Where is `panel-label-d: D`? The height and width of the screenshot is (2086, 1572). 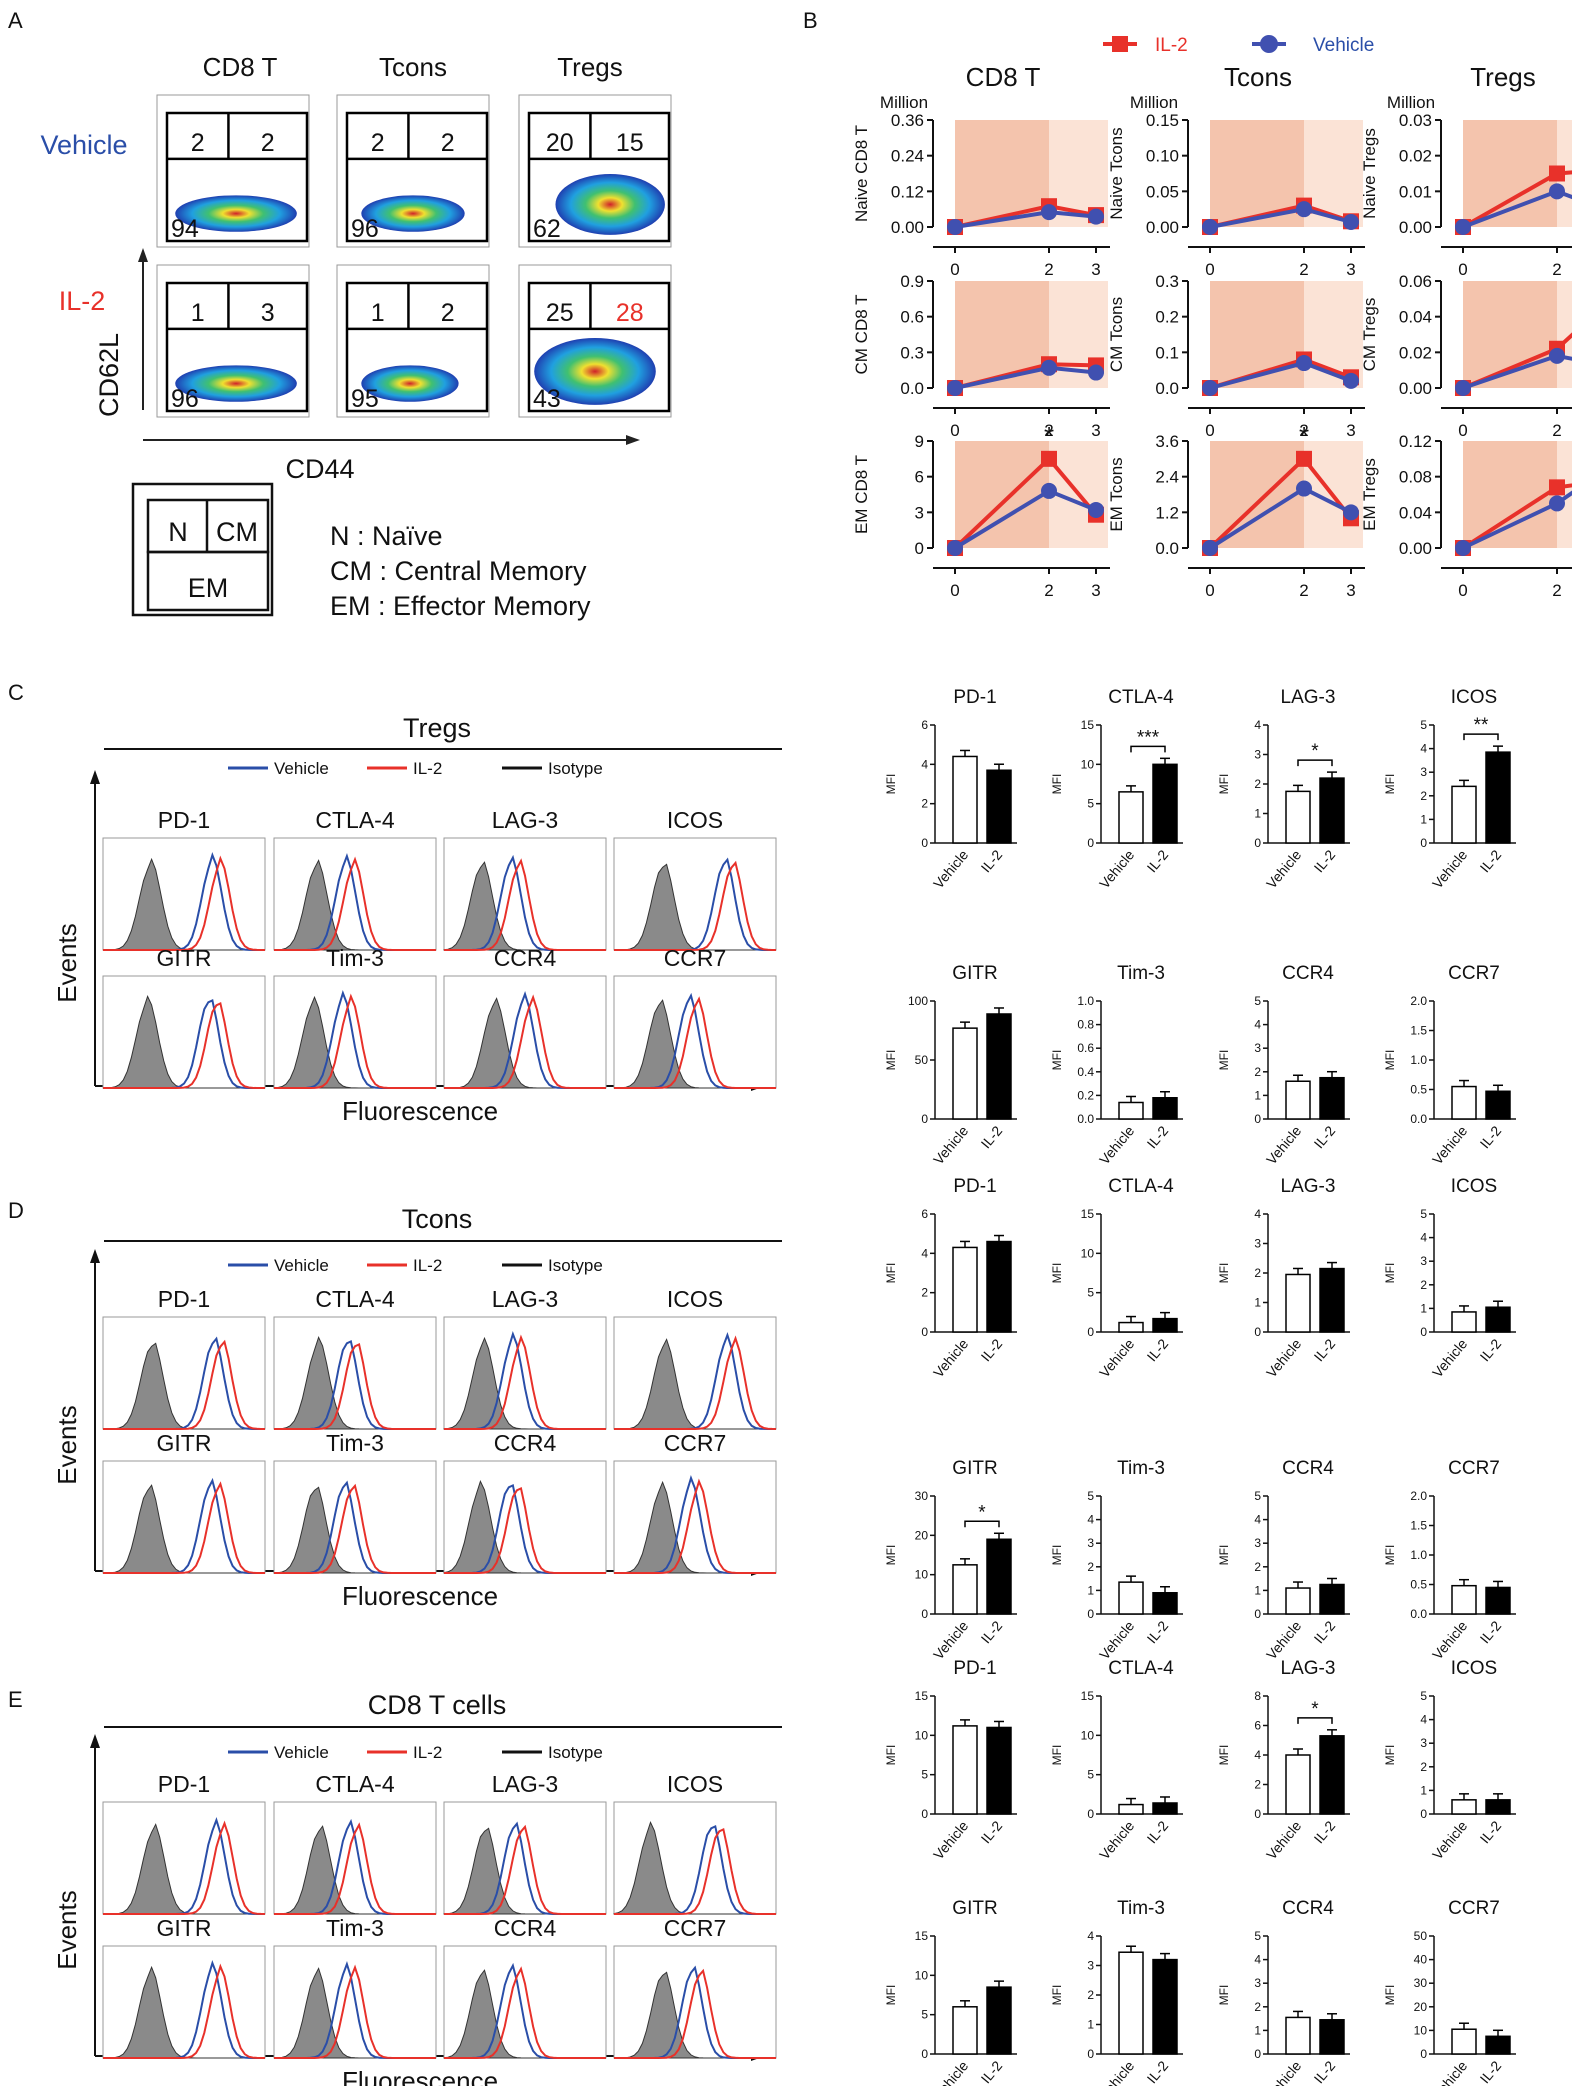 panel-label-d: D is located at coordinates (16, 1210).